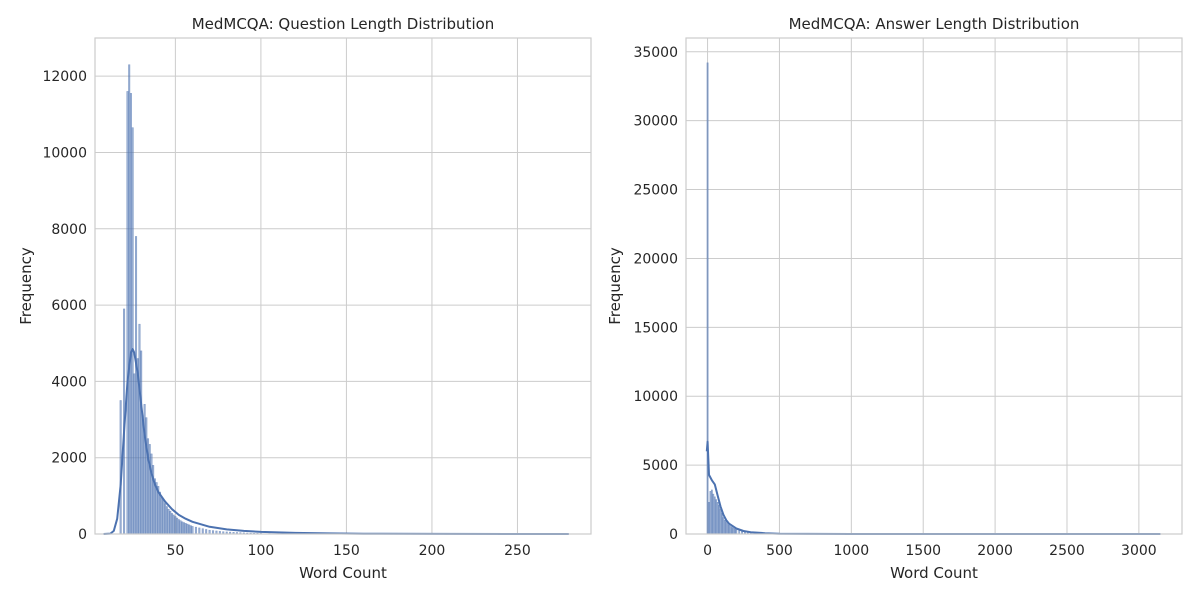 The height and width of the screenshot is (604, 1200). What do you see at coordinates (64, 77) in the screenshot?
I see `y-tick-label: 12000` at bounding box center [64, 77].